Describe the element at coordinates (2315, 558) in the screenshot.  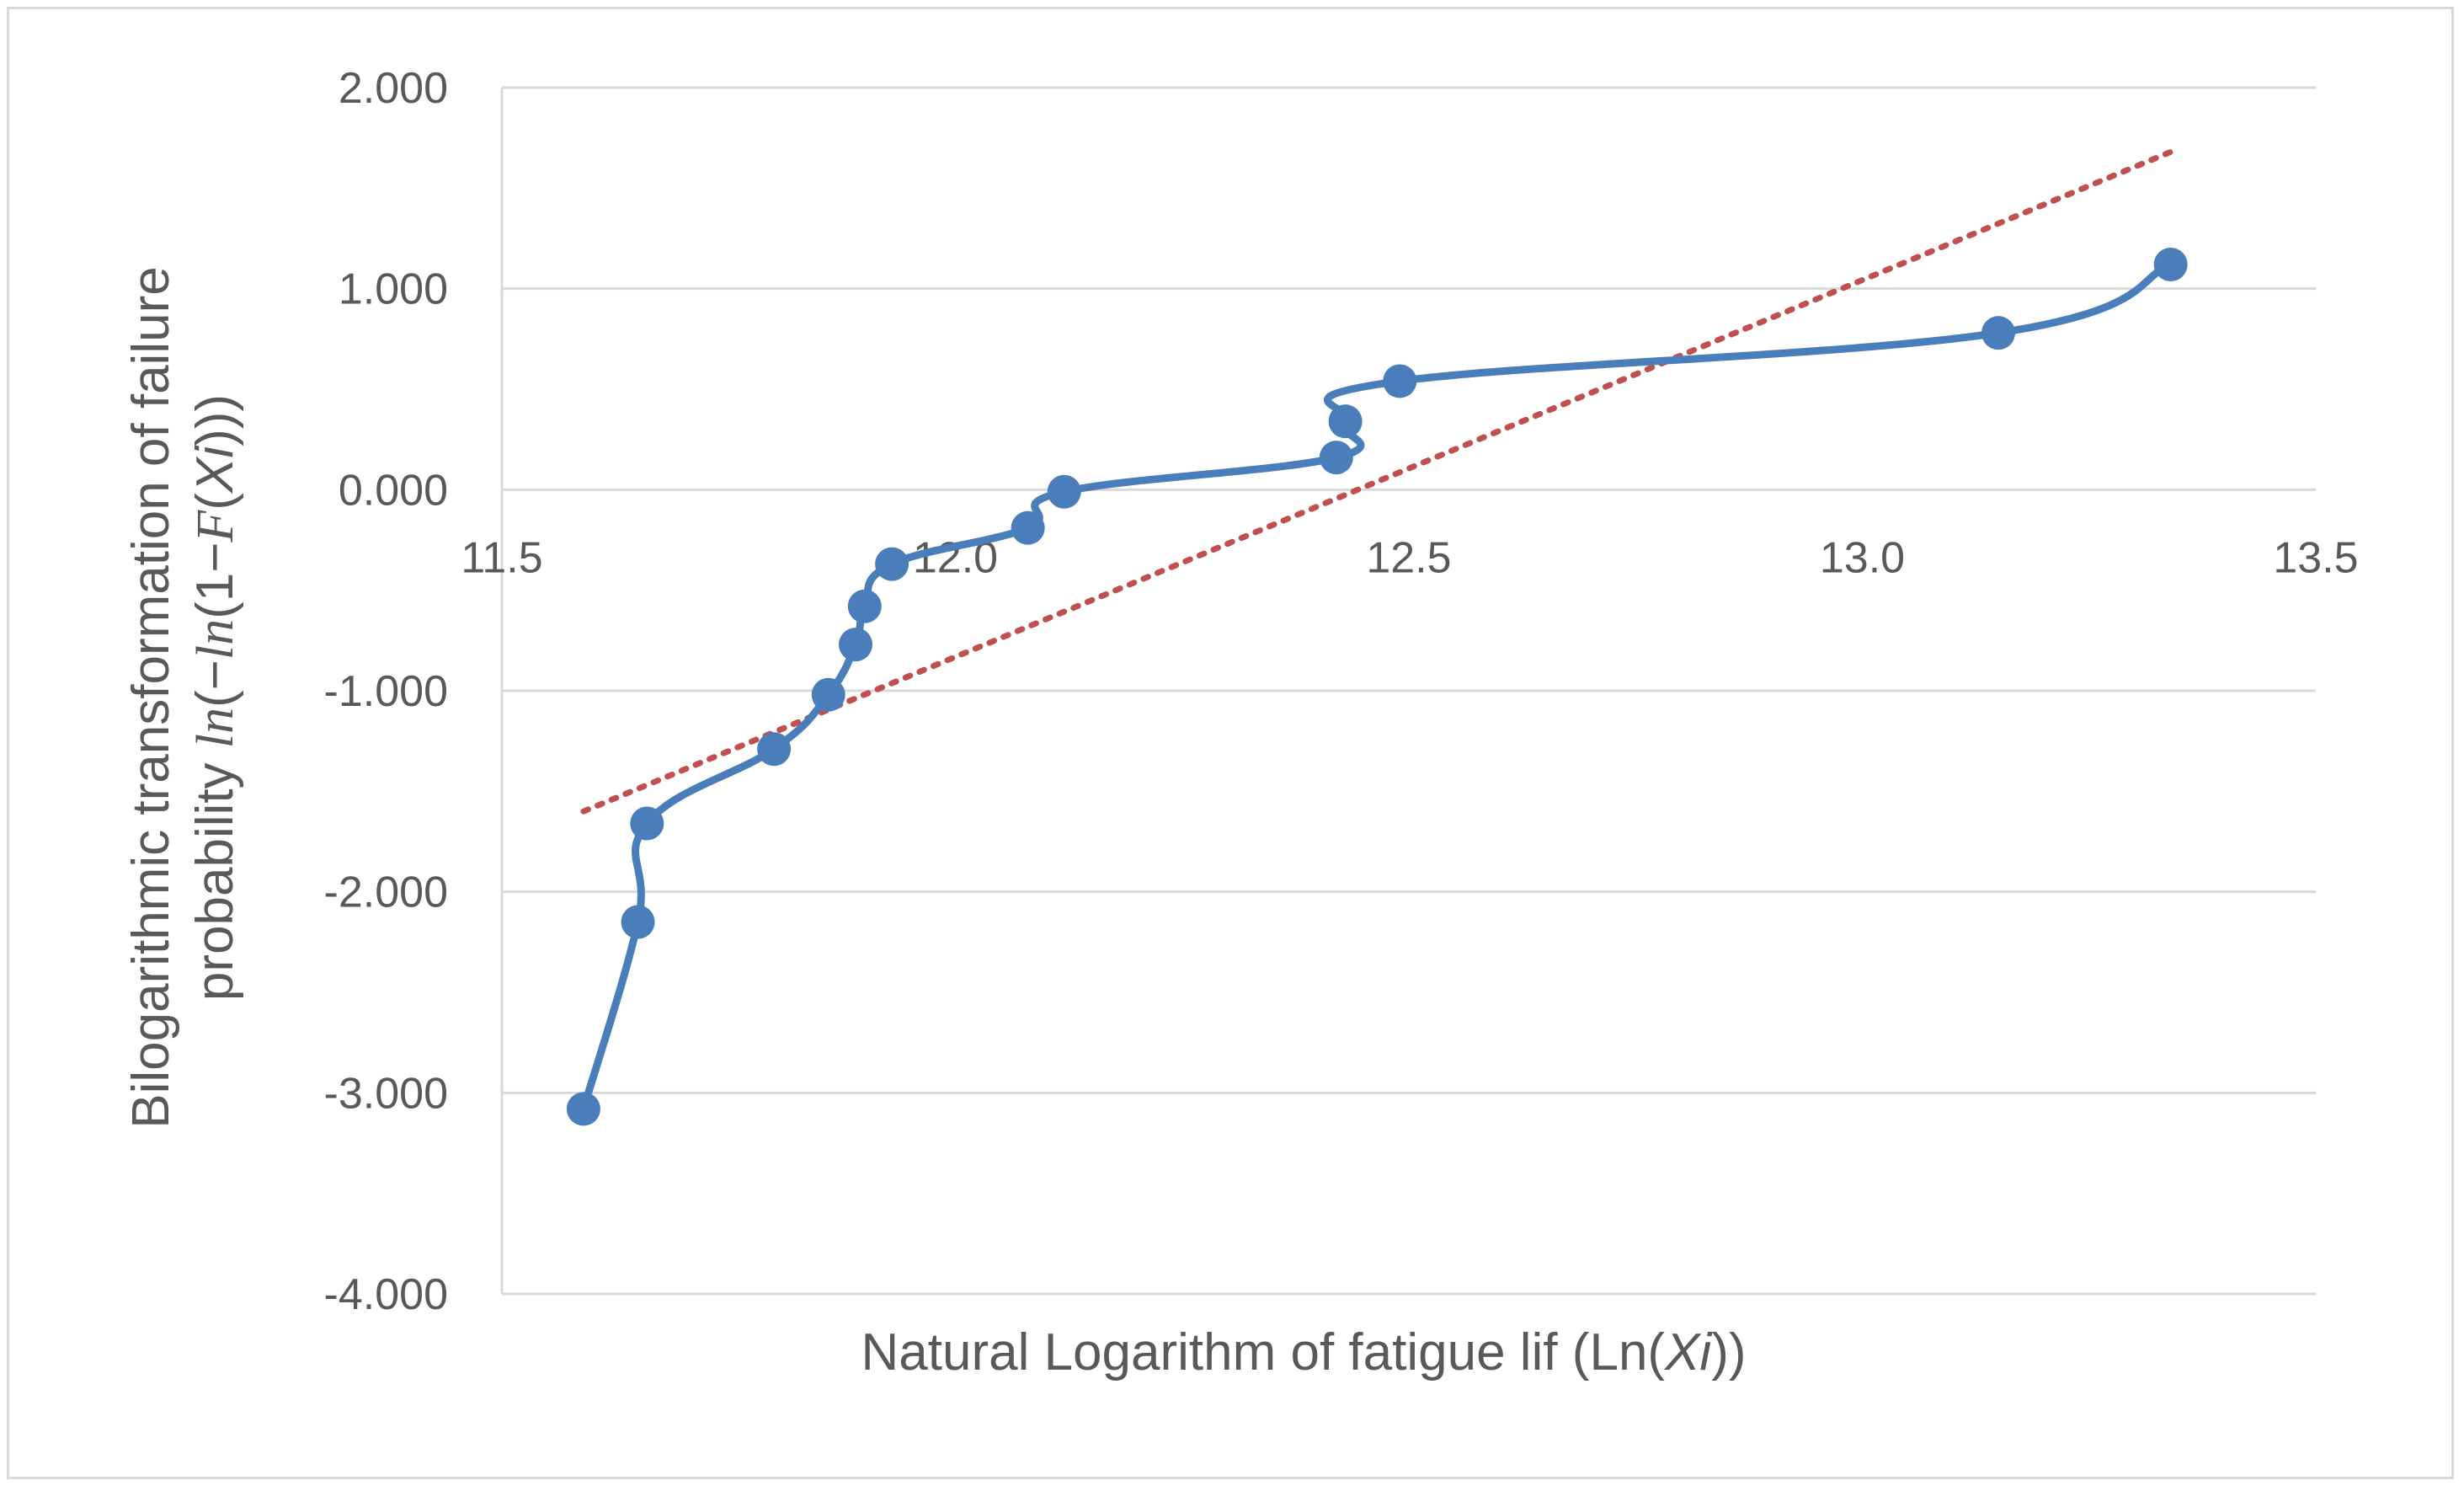
I see `x-tick-label-4: 13.5` at that location.